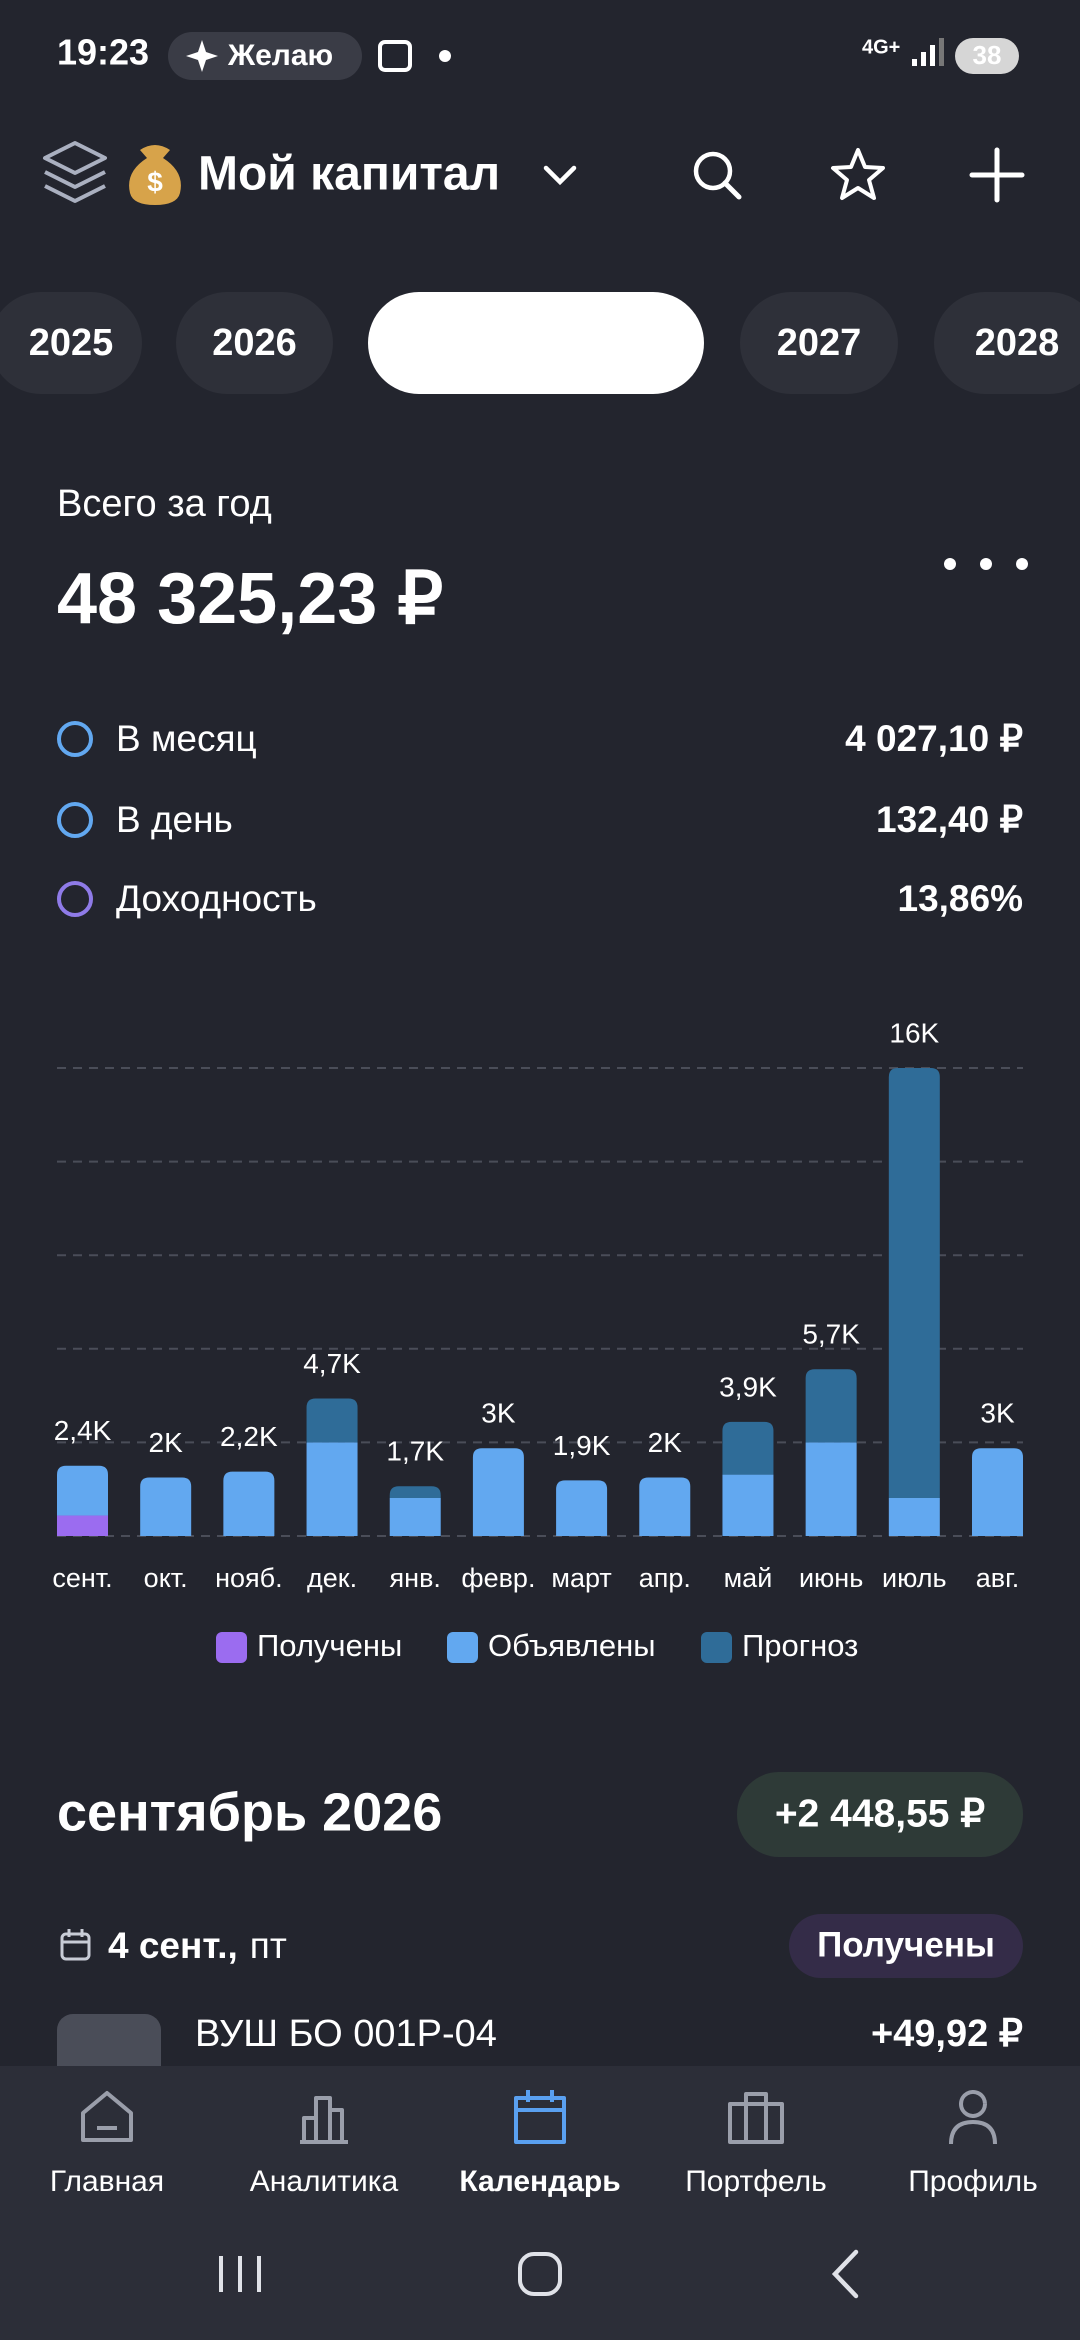 The width and height of the screenshot is (1080, 2340). I want to click on year-tab-label: 2025, so click(71, 343).